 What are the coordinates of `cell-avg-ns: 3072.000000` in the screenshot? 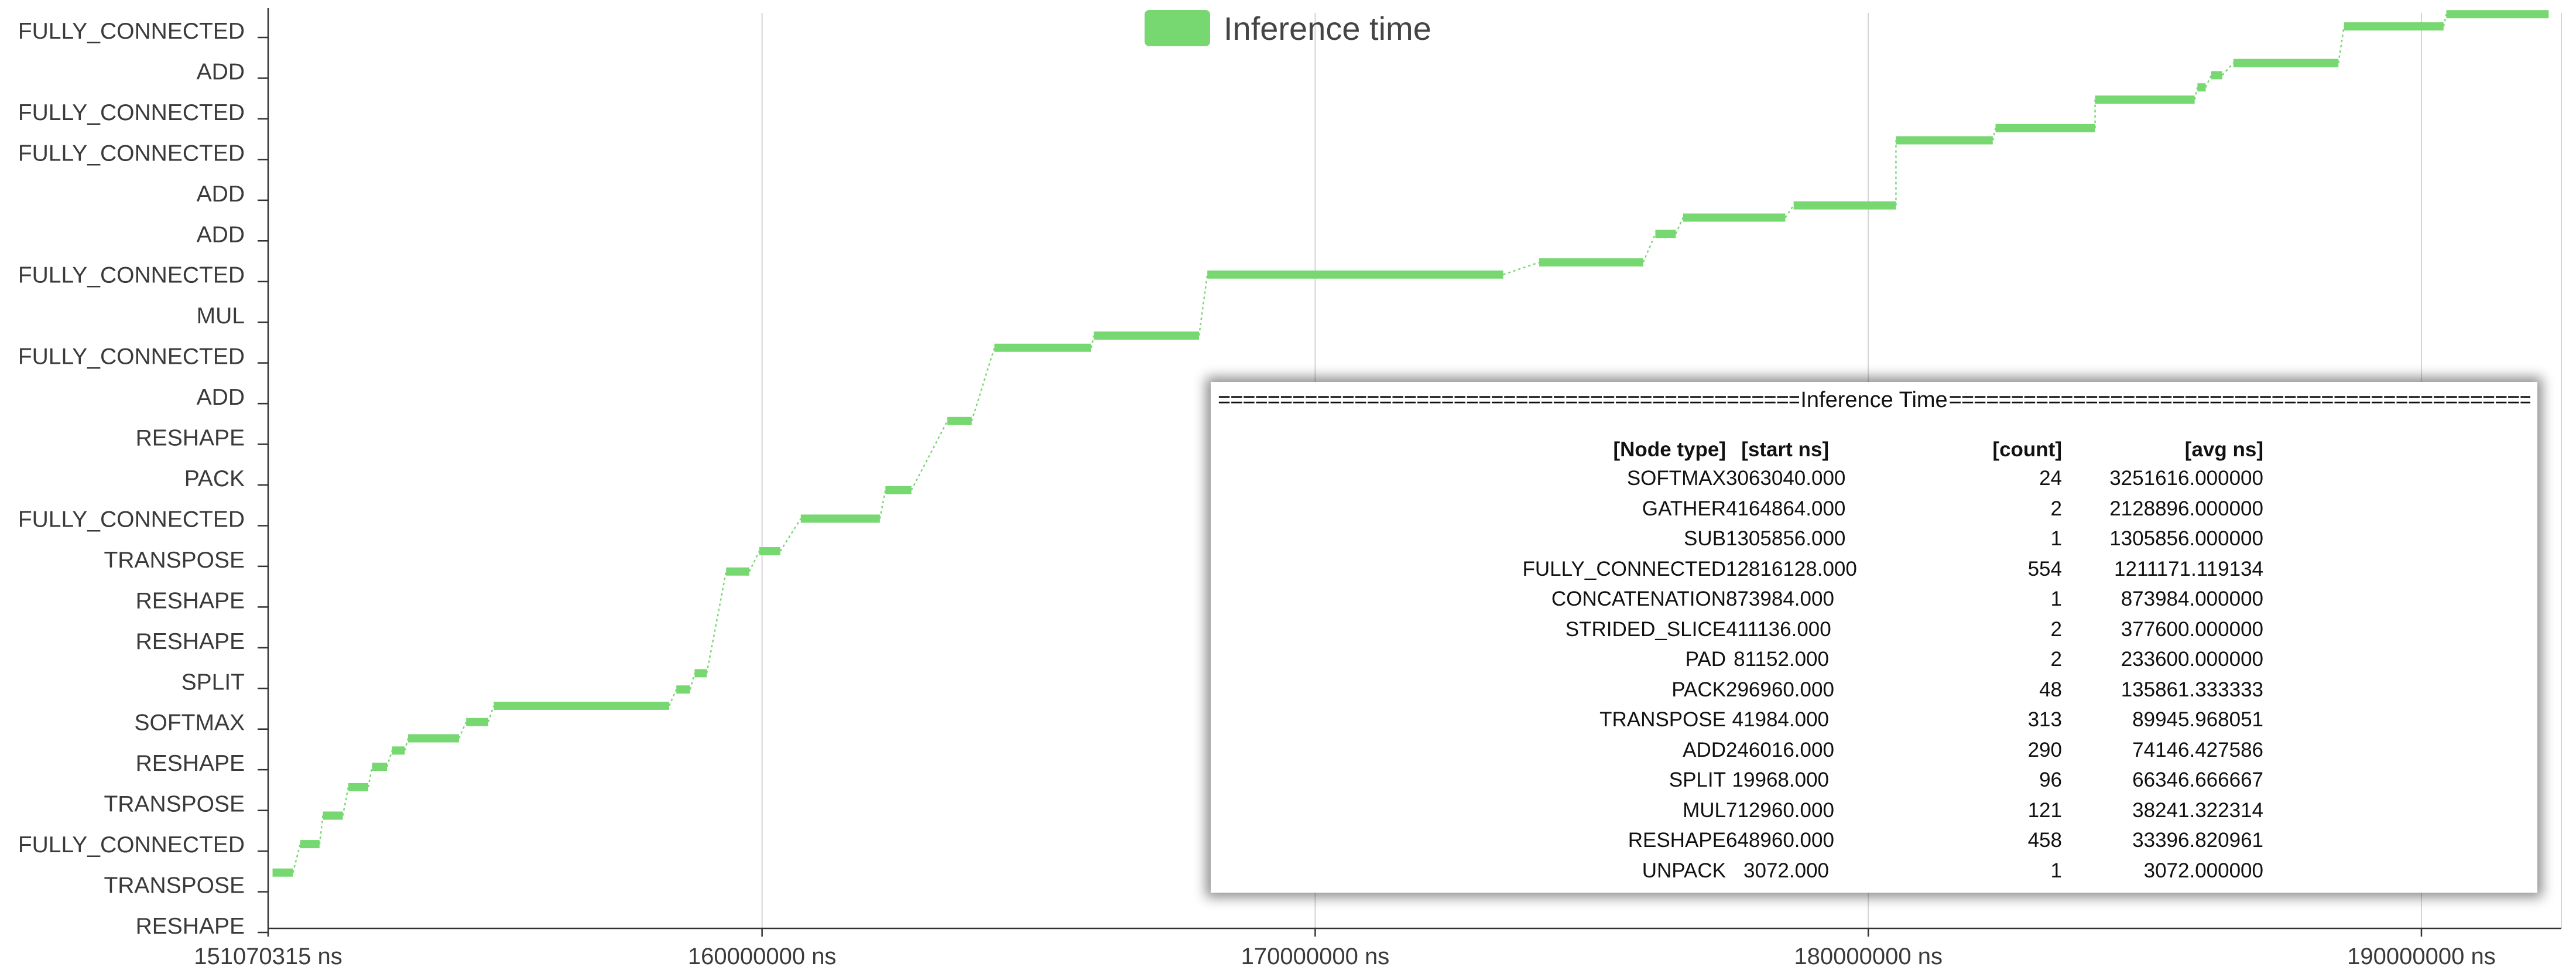 It's located at (2203, 871).